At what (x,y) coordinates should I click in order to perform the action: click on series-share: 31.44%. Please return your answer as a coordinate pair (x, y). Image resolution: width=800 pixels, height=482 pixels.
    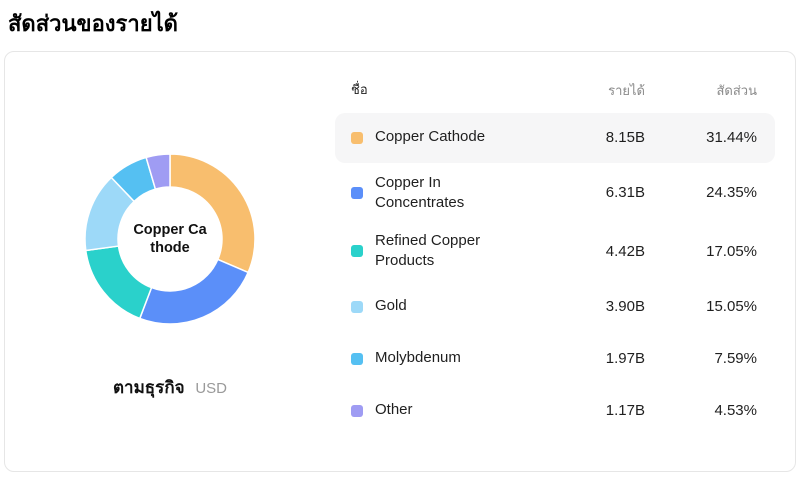
    Looking at the image, I should click on (731, 138).